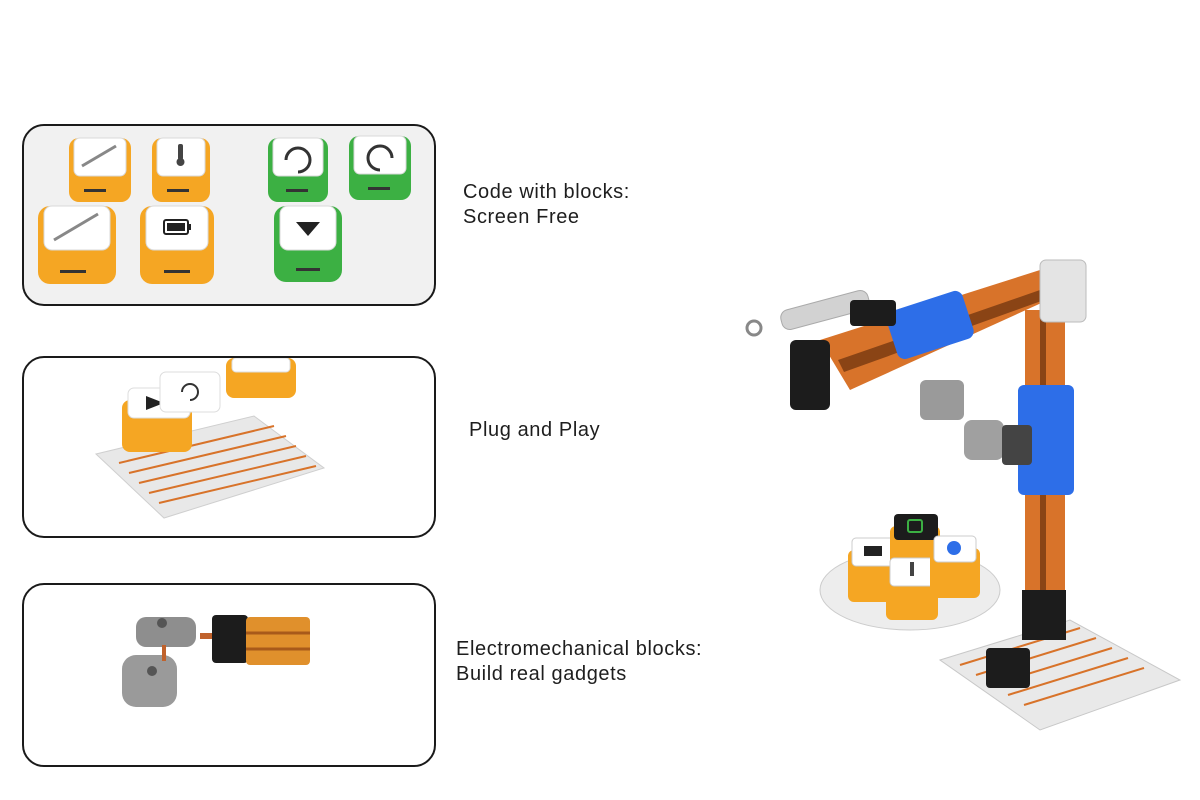 This screenshot has width=1200, height=800. I want to click on breadboard-rails, so click(217, 464).